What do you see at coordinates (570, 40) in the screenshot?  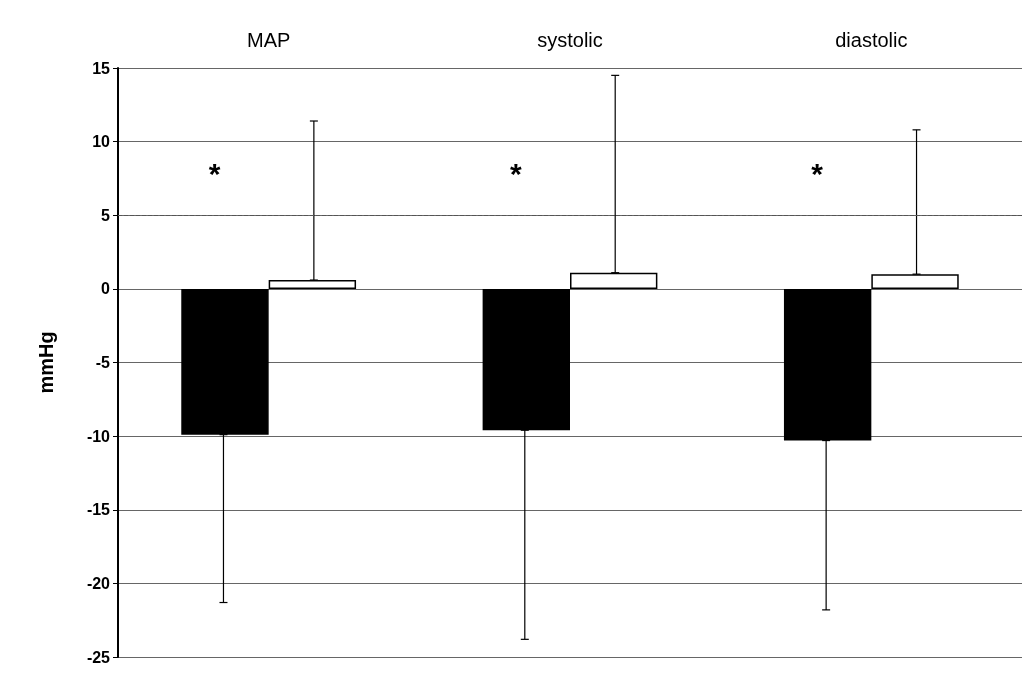 I see `x-tick-label: systolic` at bounding box center [570, 40].